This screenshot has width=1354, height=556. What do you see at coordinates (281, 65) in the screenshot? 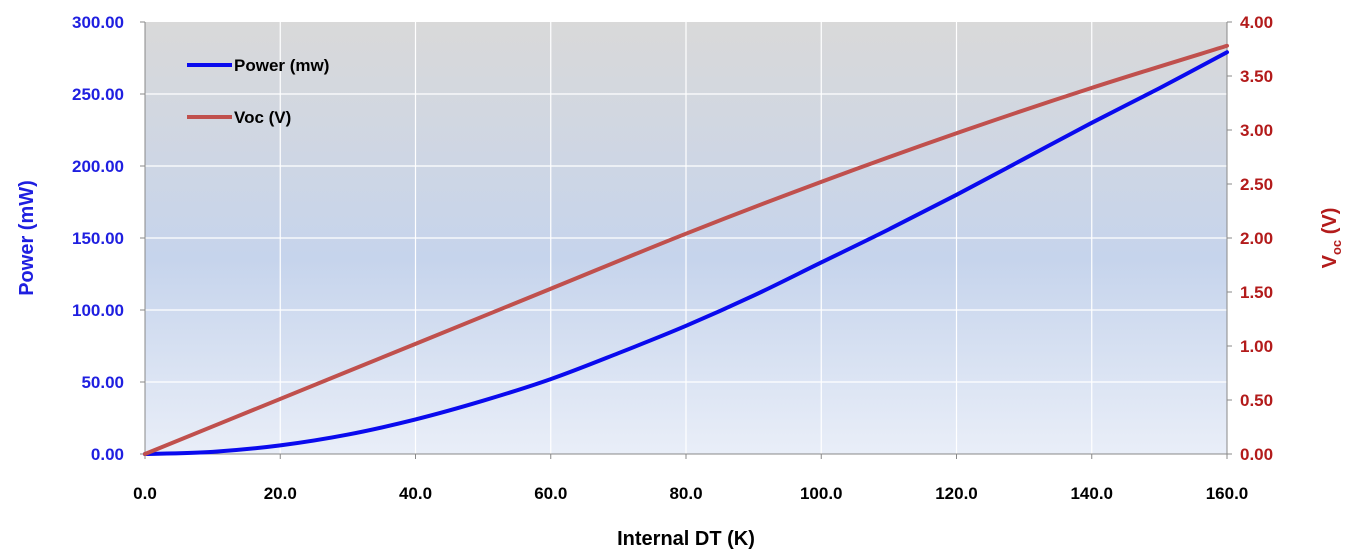
I see `legend-label-power: Power (mw)` at bounding box center [281, 65].